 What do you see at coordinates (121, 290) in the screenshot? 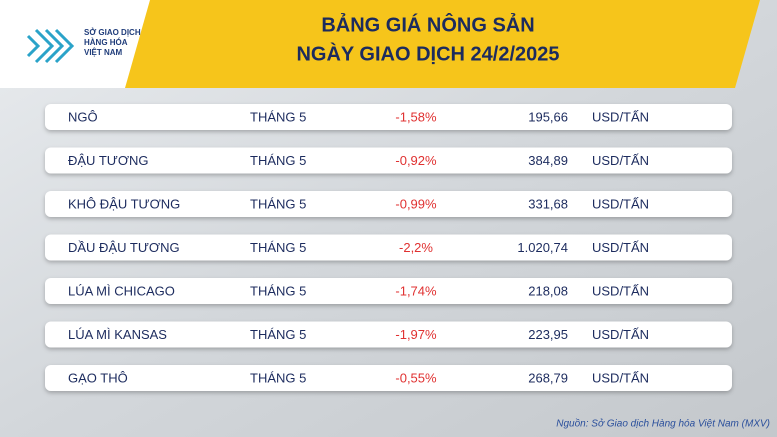
I see `commodity: LÚA MÌ CHICAGO` at bounding box center [121, 290].